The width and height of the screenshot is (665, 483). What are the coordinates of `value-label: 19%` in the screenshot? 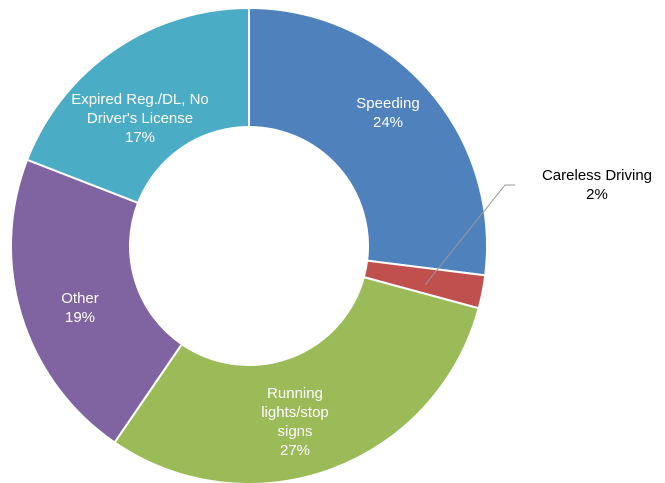 It's located at (80, 317).